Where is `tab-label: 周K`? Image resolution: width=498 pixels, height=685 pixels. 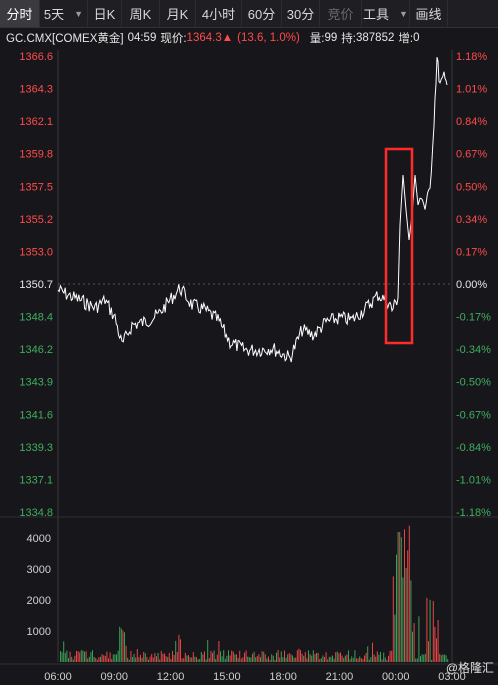
tab-label: 周K is located at coordinates (140, 14).